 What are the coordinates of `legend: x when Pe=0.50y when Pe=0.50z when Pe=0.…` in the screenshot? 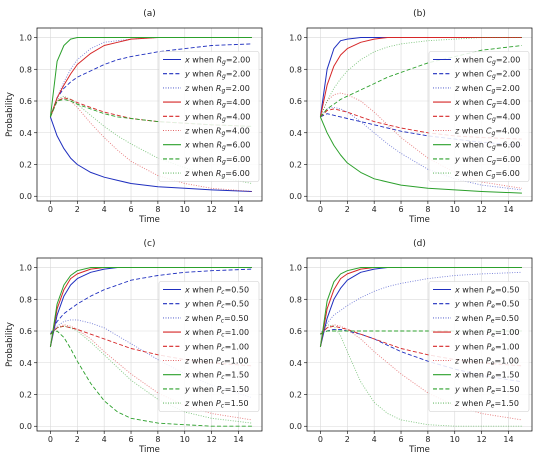 It's located at (479, 346).